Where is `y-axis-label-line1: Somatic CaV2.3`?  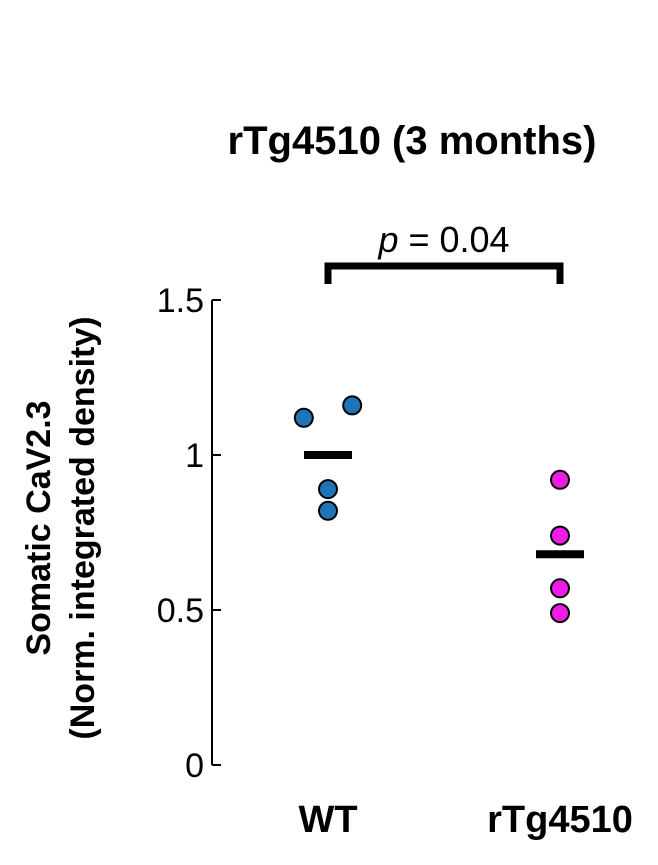 y-axis-label-line1: Somatic CaV2.3 is located at coordinates (39, 527).